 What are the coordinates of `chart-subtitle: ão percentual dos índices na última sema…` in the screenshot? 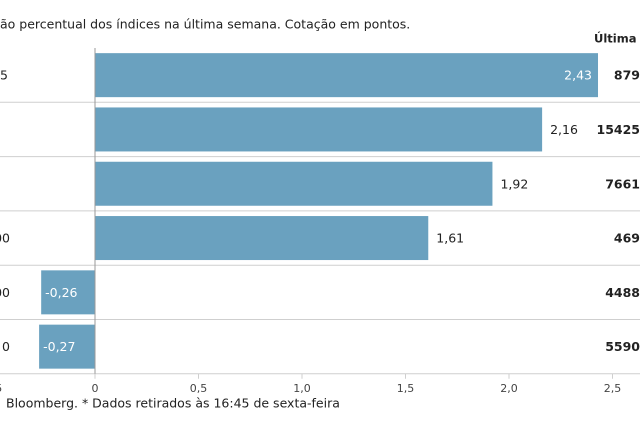 It's located at (205, 24).